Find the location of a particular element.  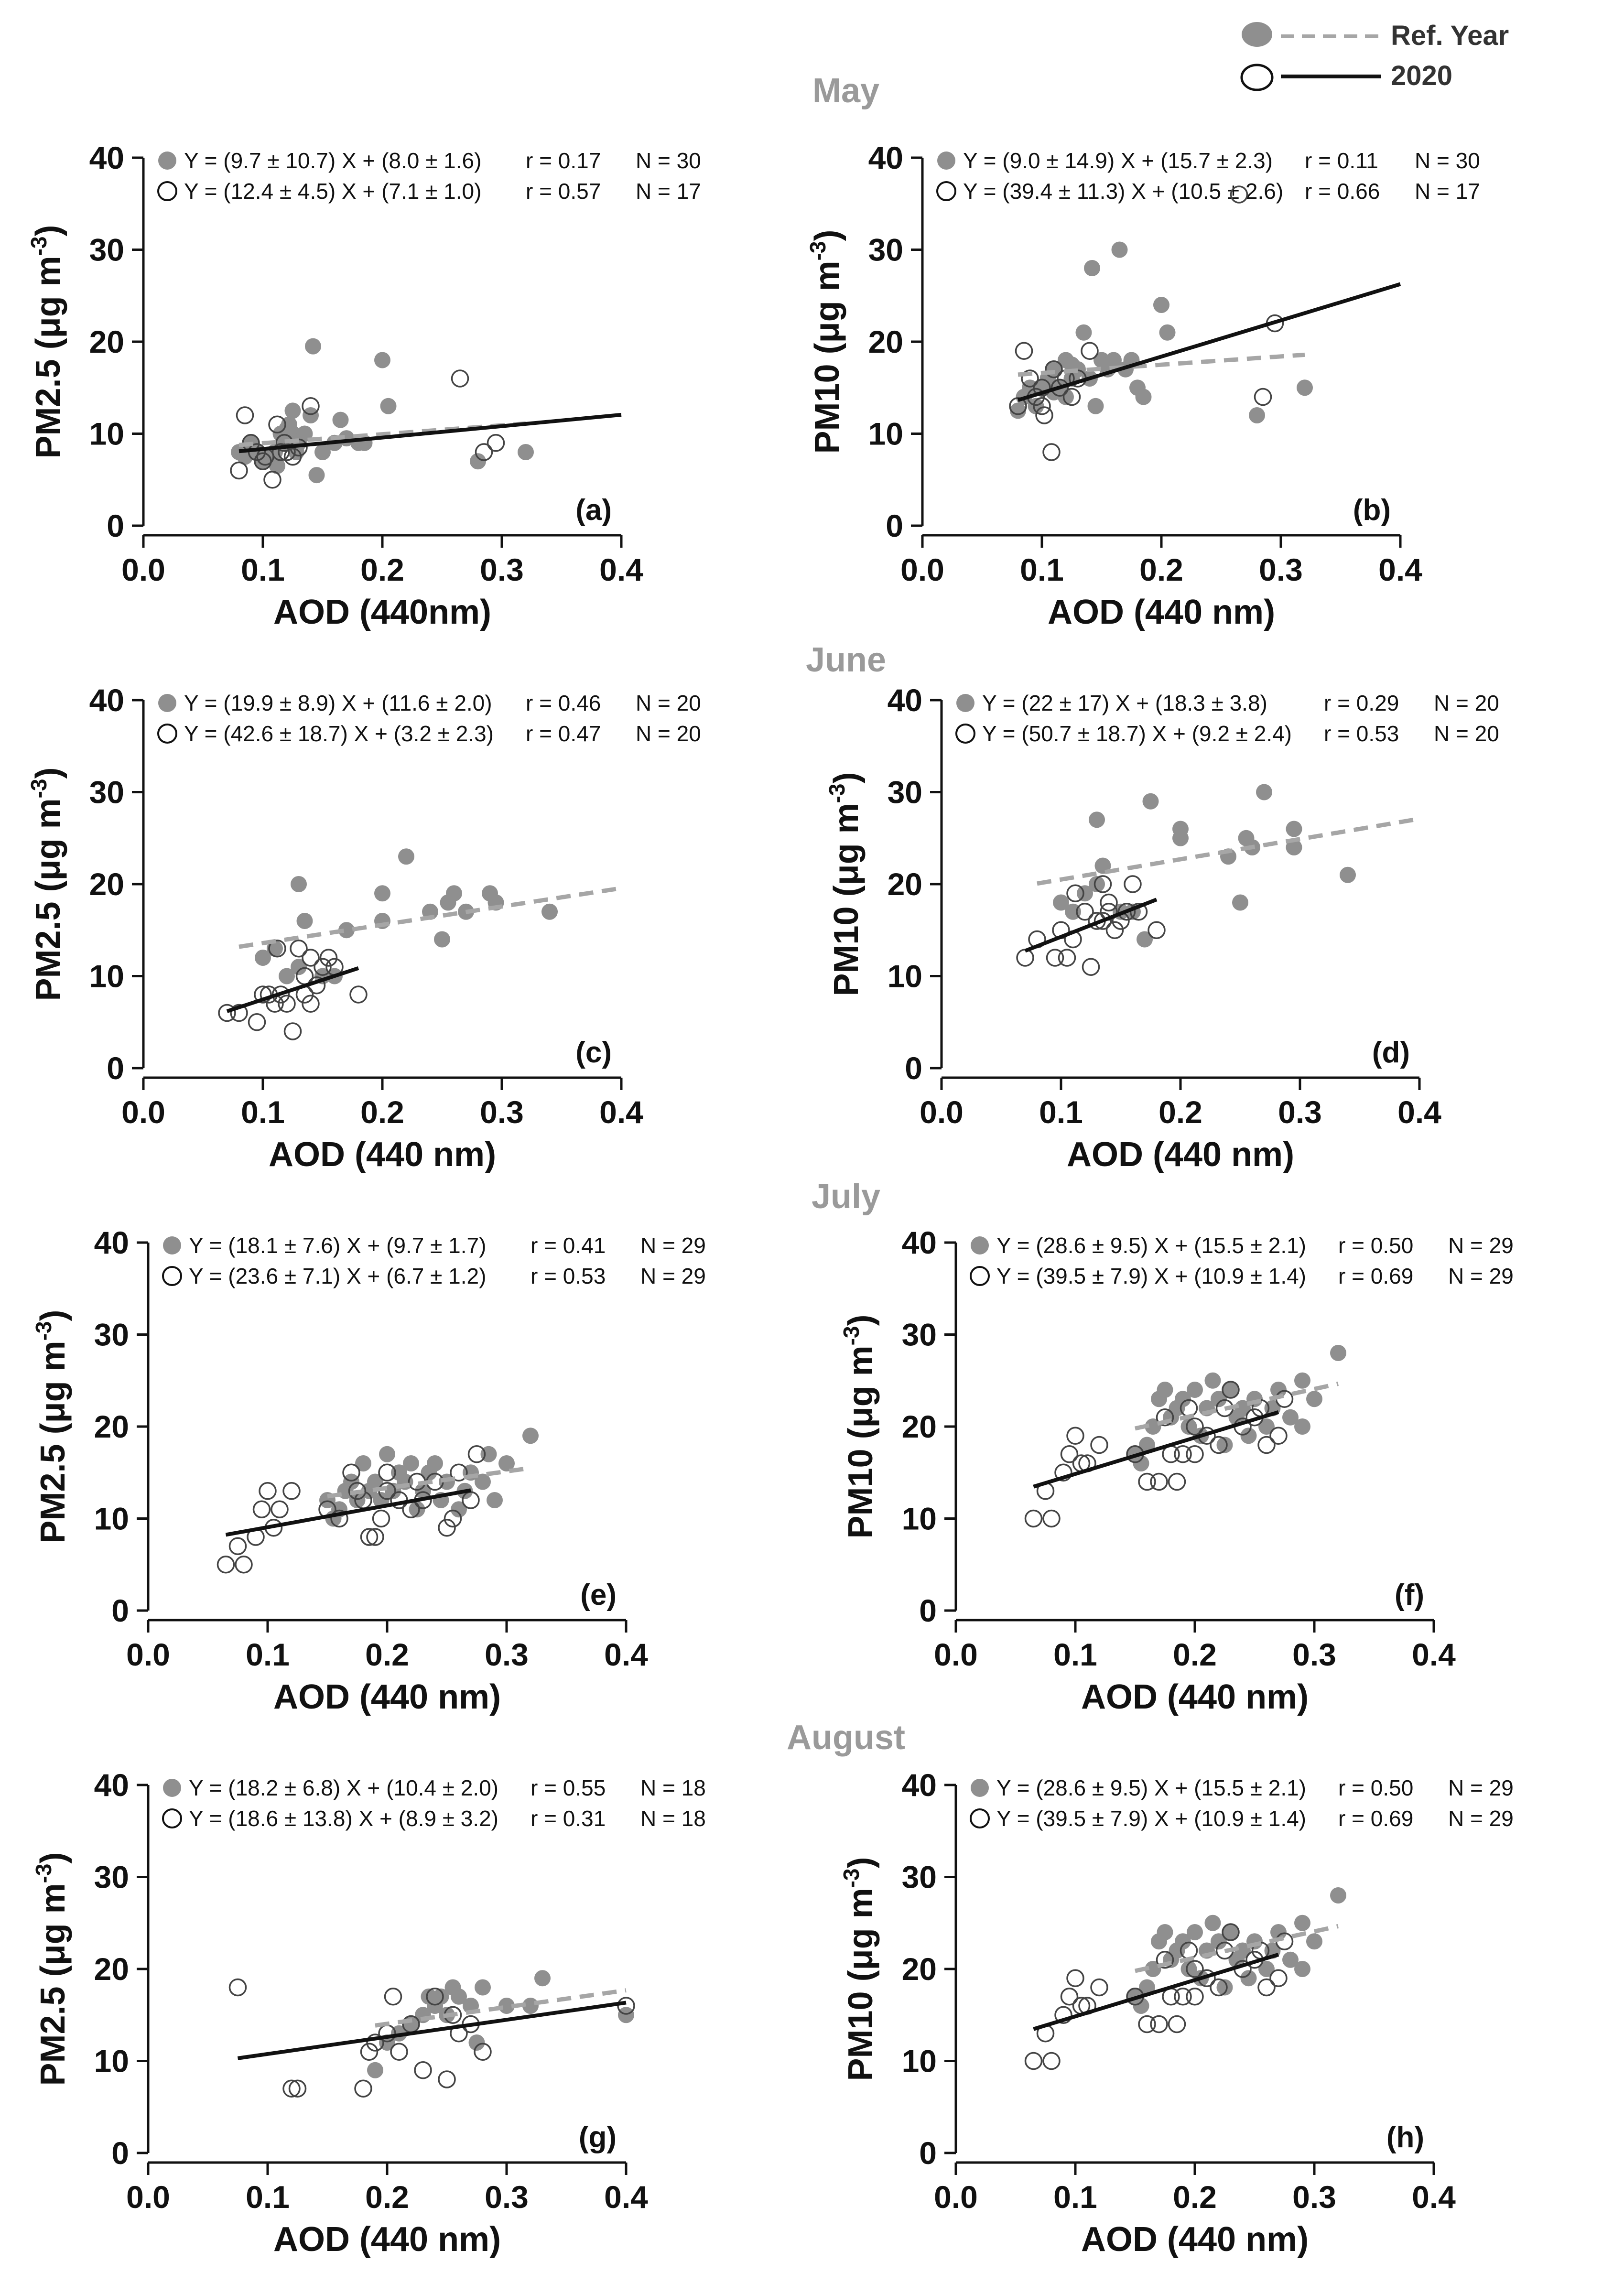

ref-fit-line is located at coordinates (429, 1482).